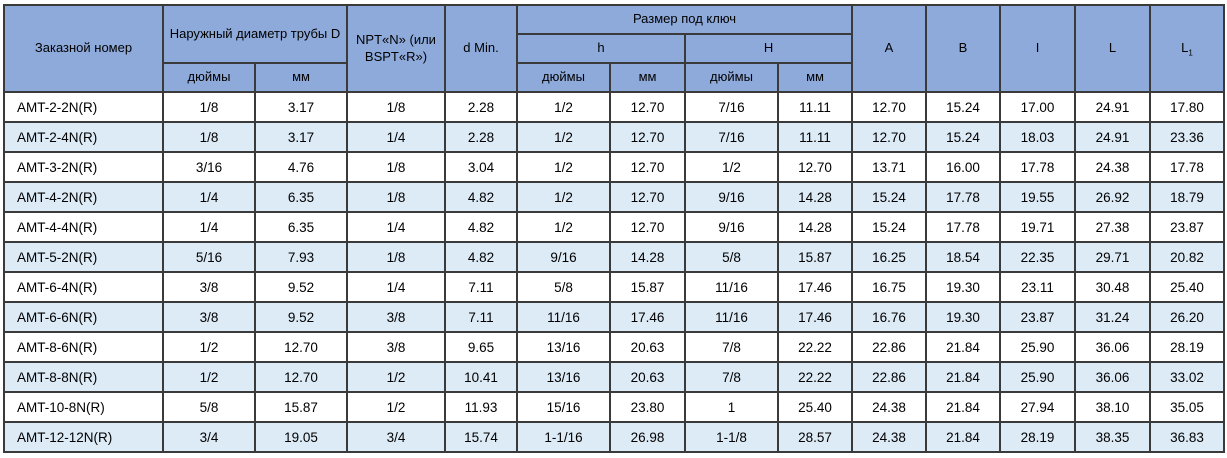 This screenshot has height=458, width=1227. What do you see at coordinates (301, 317) in the screenshot?
I see `value-cell: 9.52` at bounding box center [301, 317].